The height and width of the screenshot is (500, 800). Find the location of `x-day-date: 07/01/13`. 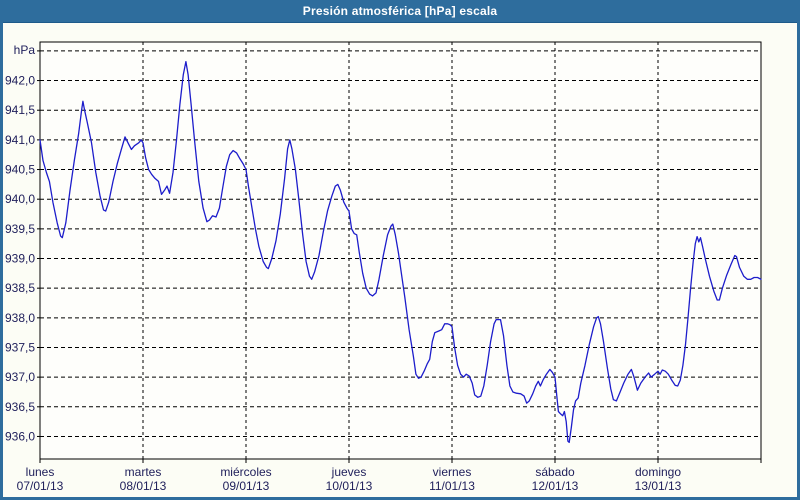

x-day-date: 07/01/13 is located at coordinates (40, 486).